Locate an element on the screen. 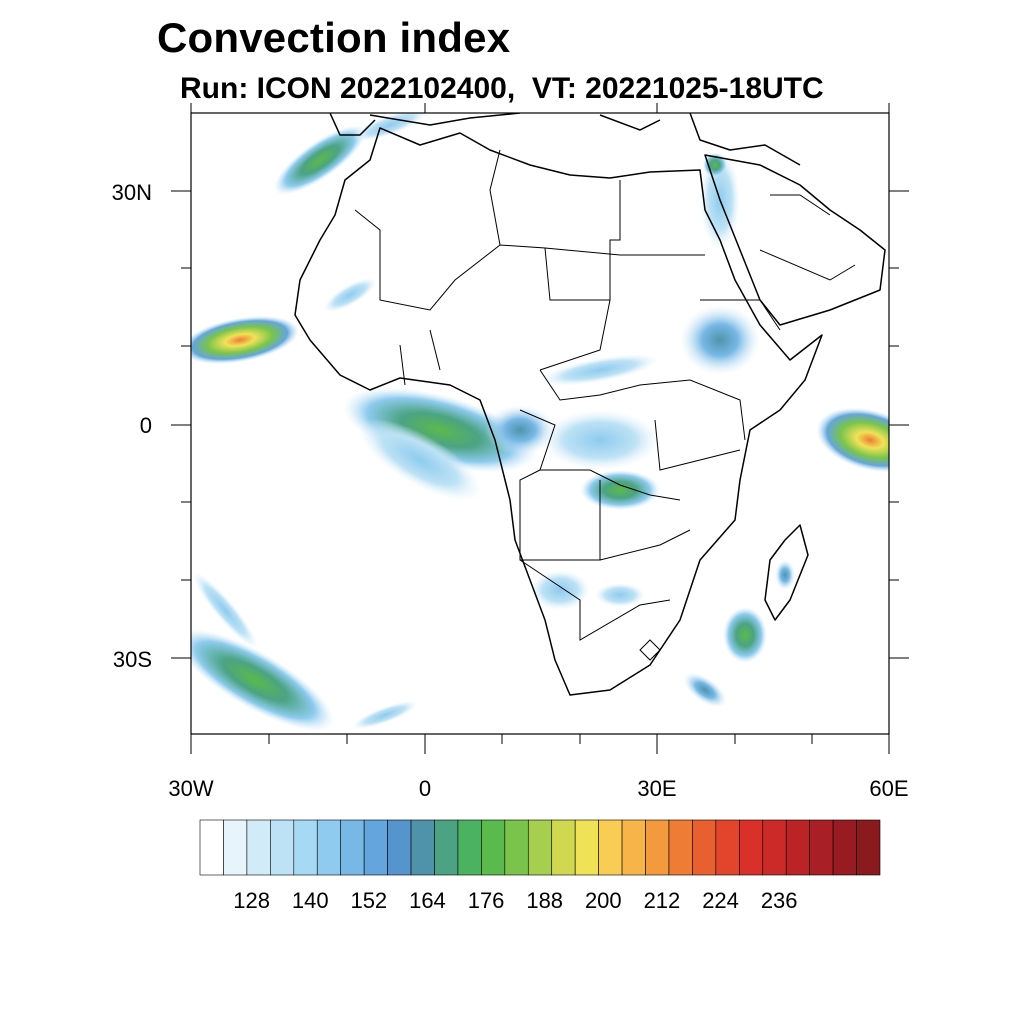  colorbar-tick-label: 212 is located at coordinates (662, 900).